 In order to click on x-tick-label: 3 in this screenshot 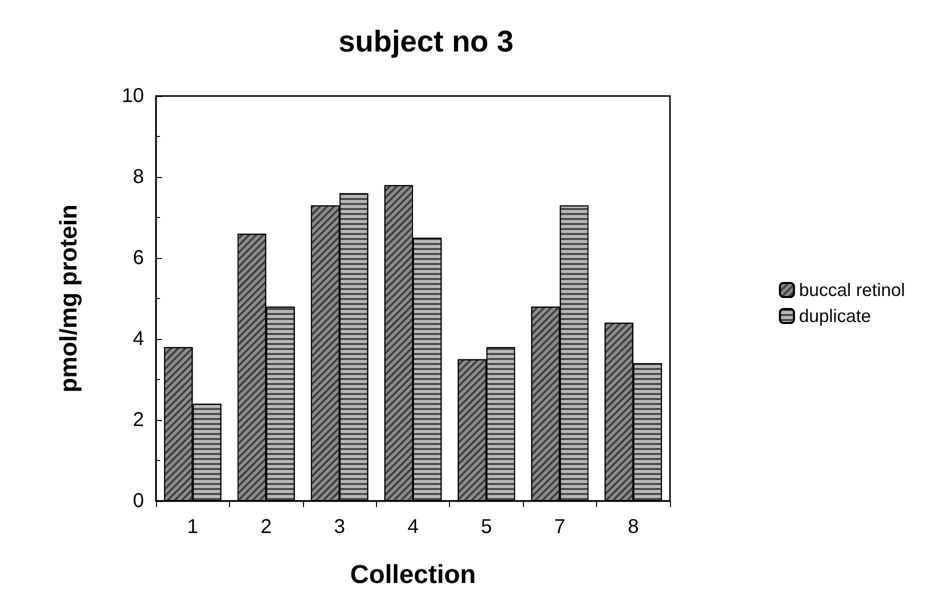, I will do `click(340, 527)`.